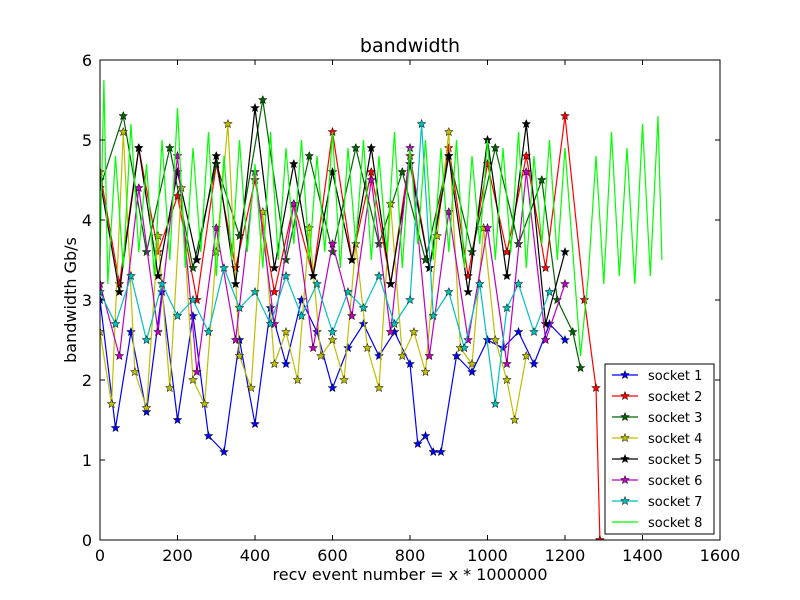 The width and height of the screenshot is (800, 600). What do you see at coordinates (565, 555) in the screenshot?
I see `x-tick-label: 1200` at bounding box center [565, 555].